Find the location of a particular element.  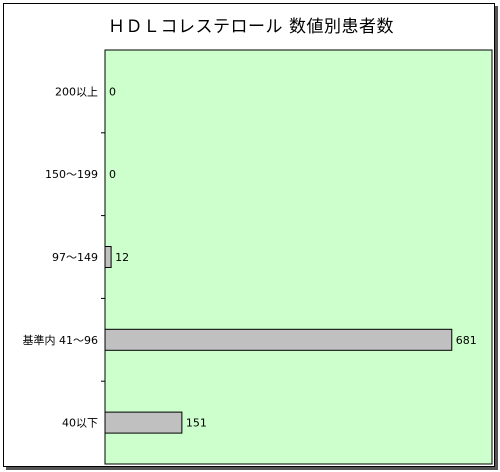

data-label: 151 is located at coordinates (196, 423).